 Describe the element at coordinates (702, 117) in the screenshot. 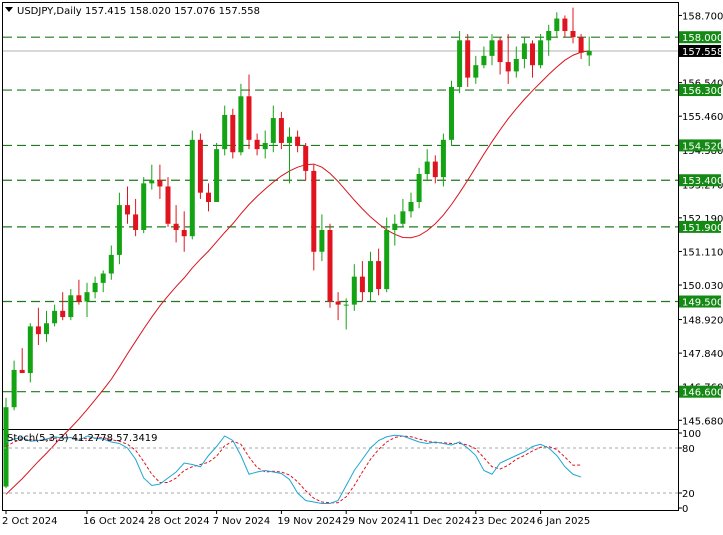

I see `price-tick-label: 155.460` at that location.